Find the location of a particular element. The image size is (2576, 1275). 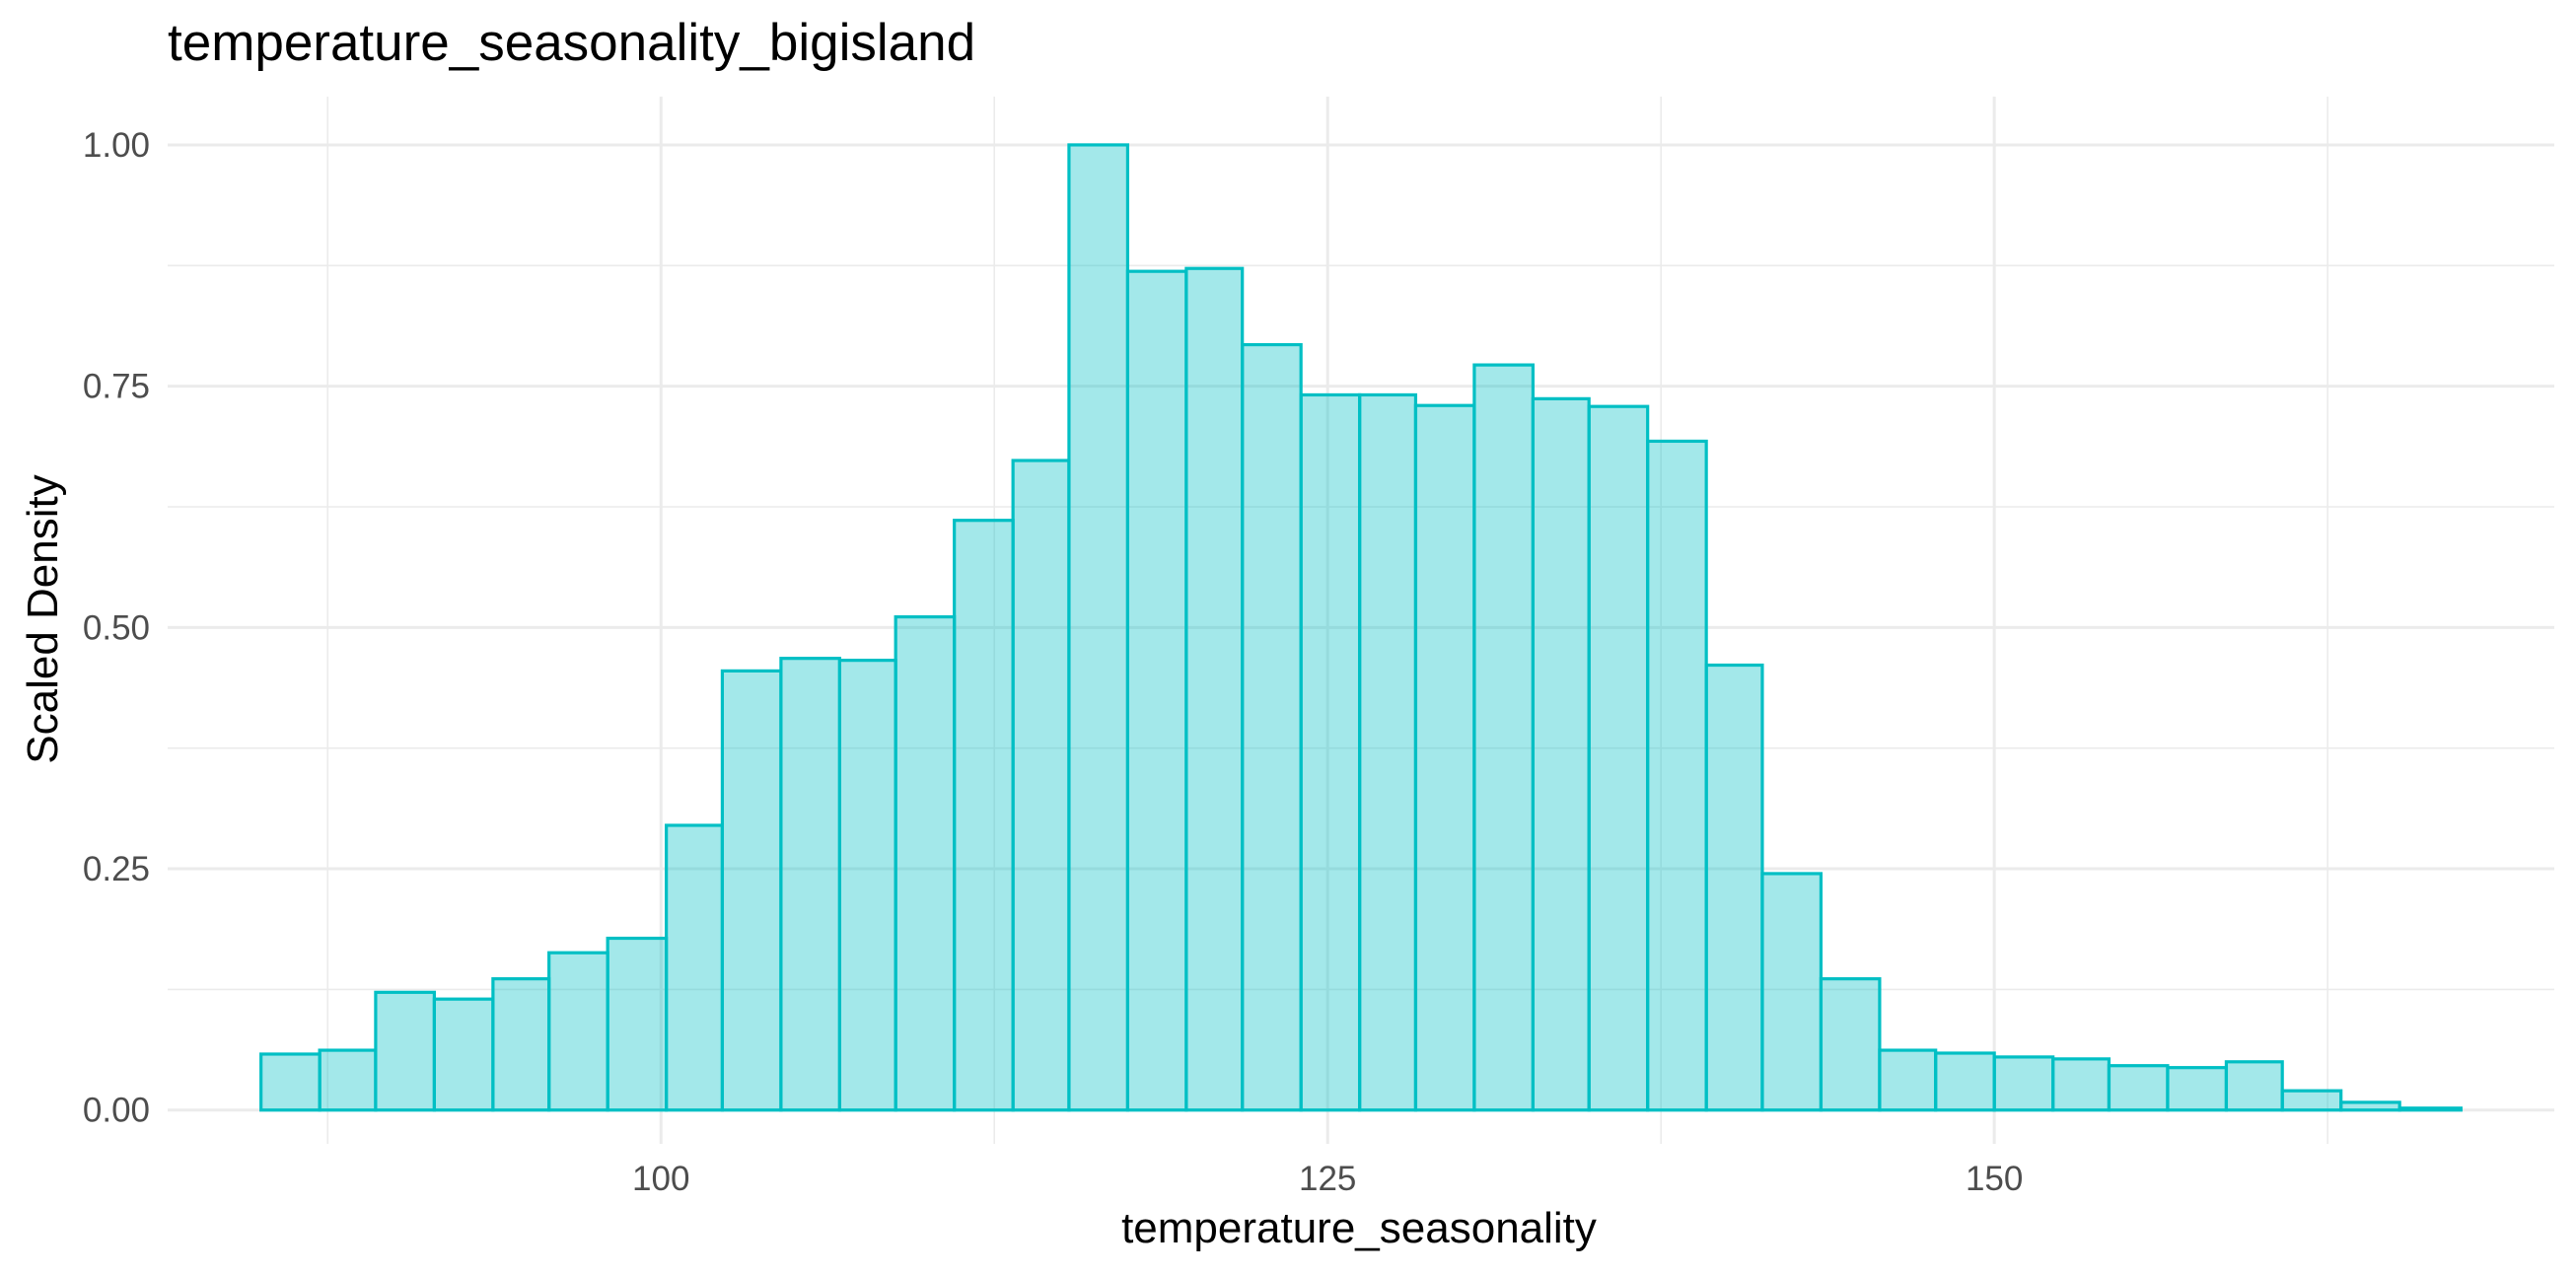

x-tick-label: 100 is located at coordinates (660, 1179).